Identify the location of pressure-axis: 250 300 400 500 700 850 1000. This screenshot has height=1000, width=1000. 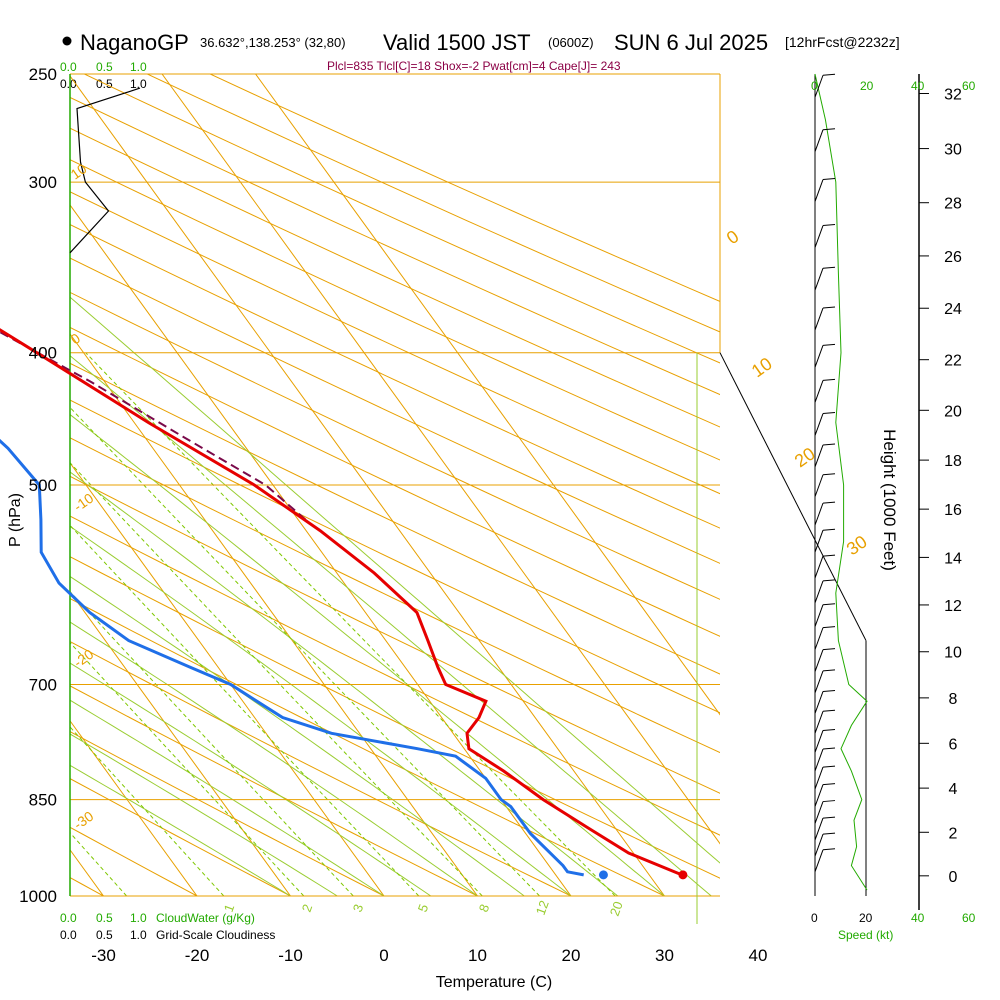
(38, 485).